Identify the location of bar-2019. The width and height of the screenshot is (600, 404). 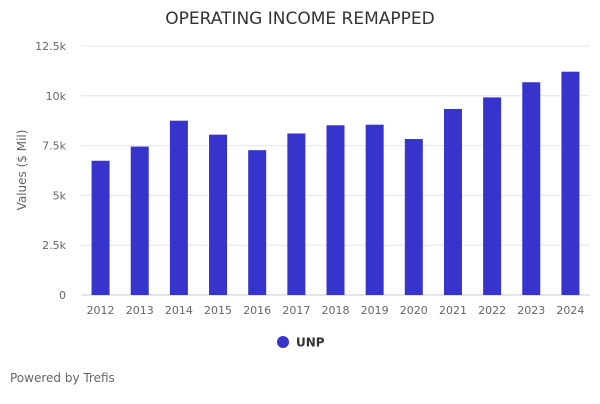
(374, 210).